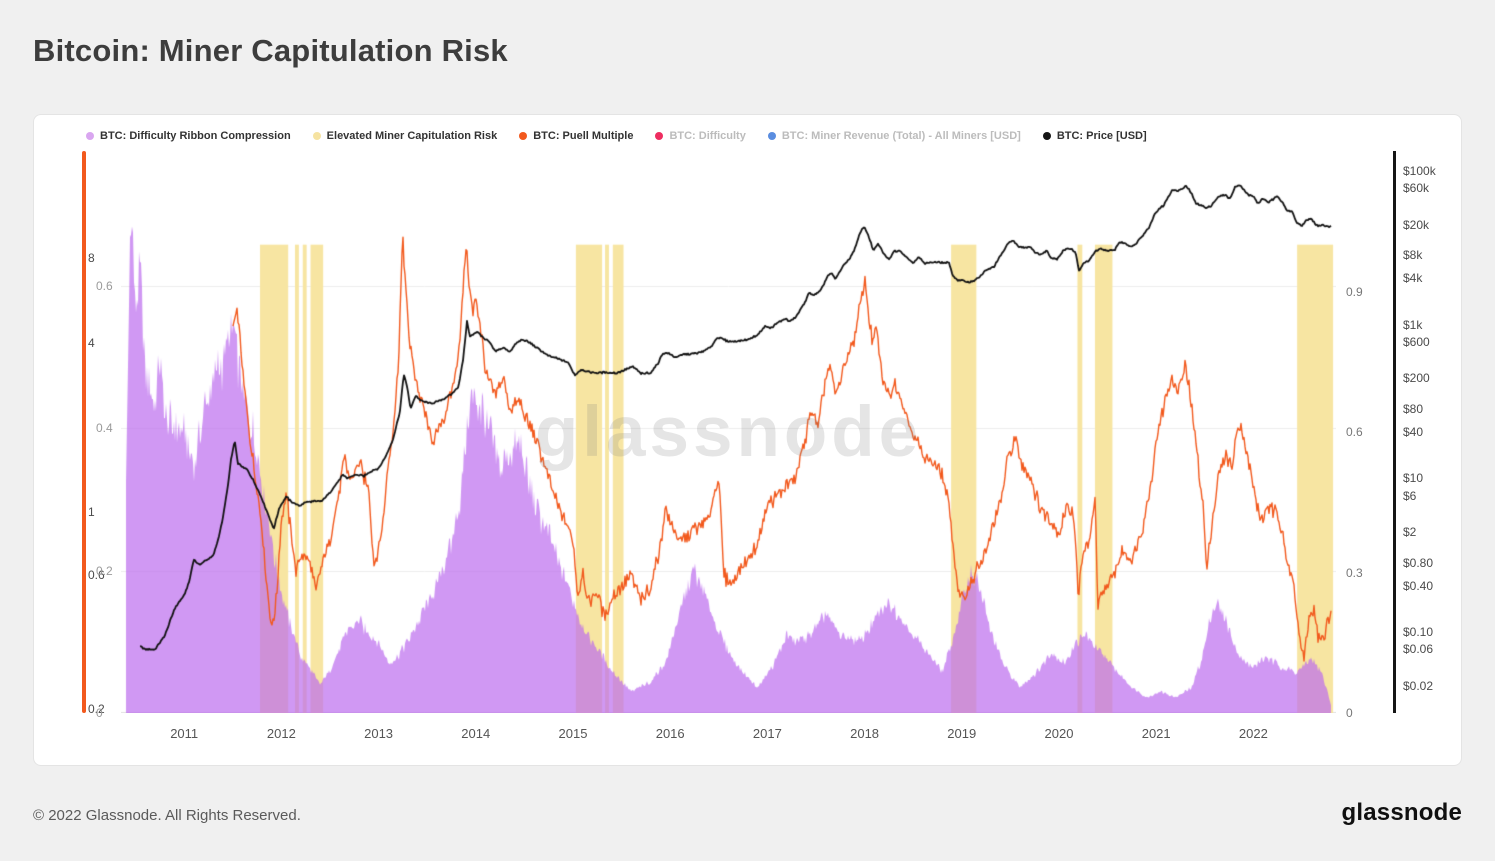 The height and width of the screenshot is (861, 1495). What do you see at coordinates (670, 733) in the screenshot?
I see `x-tick-year: 2016` at bounding box center [670, 733].